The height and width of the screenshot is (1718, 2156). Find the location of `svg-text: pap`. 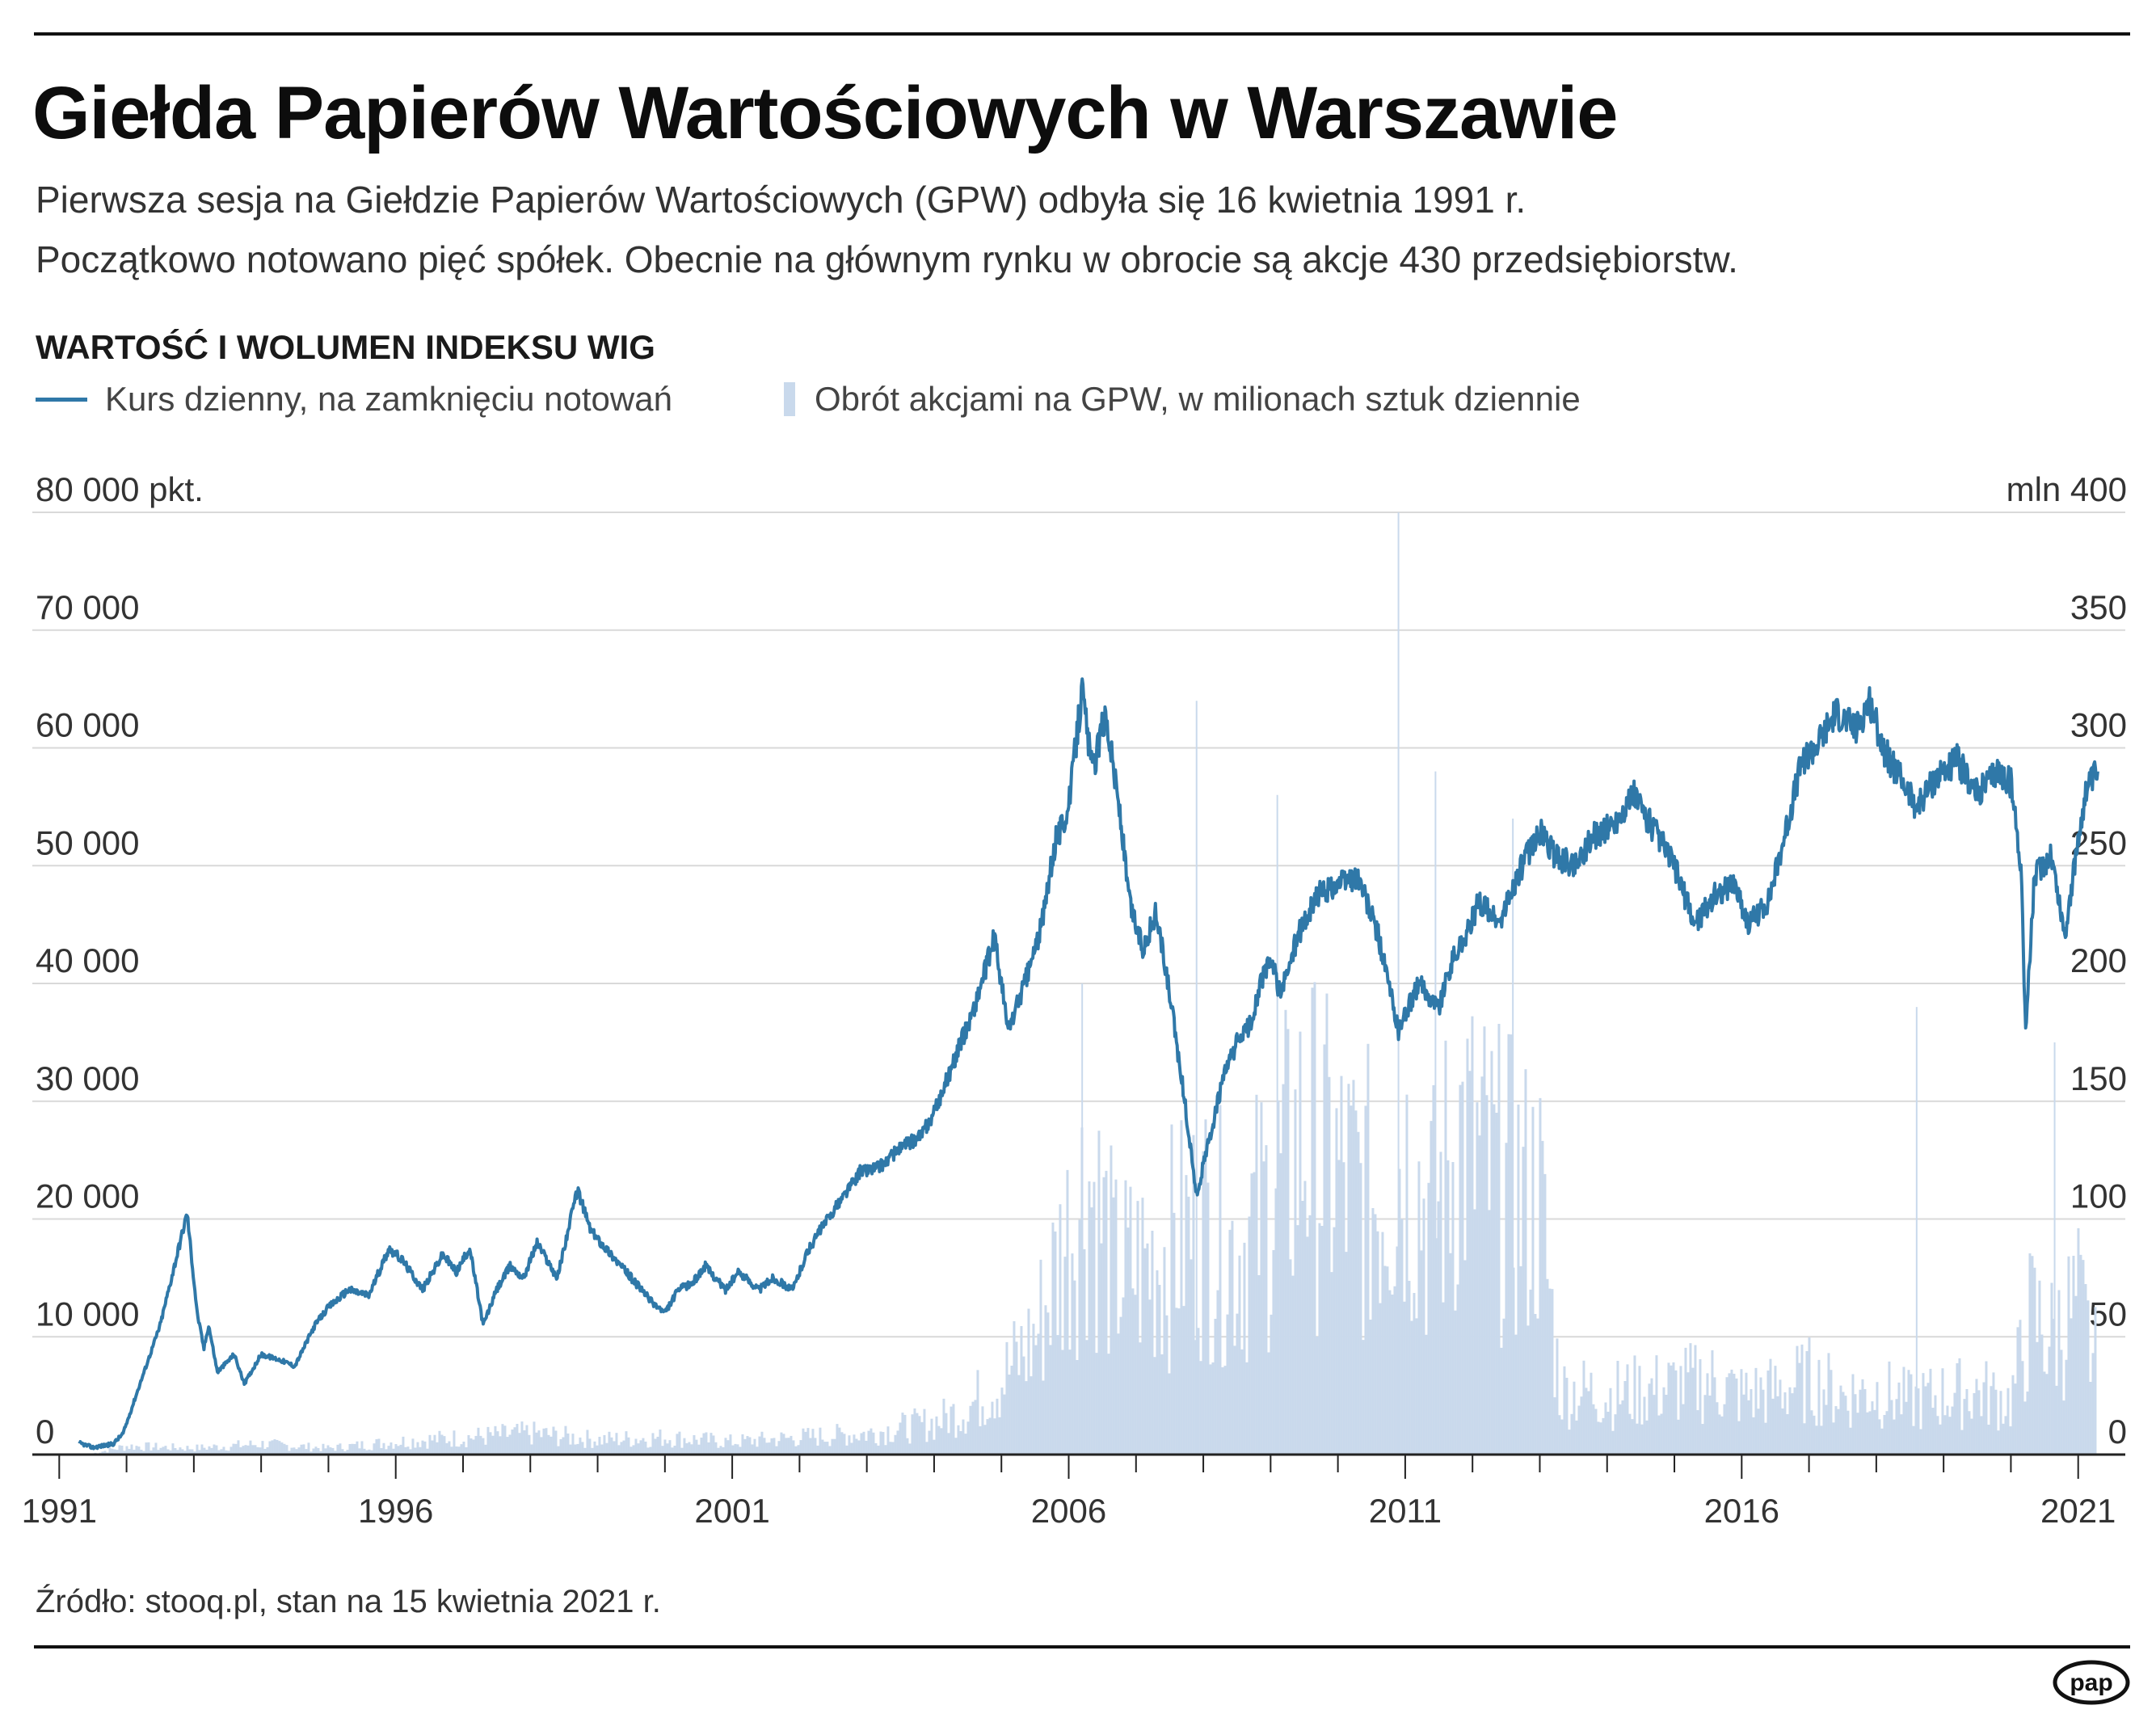

svg-text: pap is located at coordinates (2091, 1683).